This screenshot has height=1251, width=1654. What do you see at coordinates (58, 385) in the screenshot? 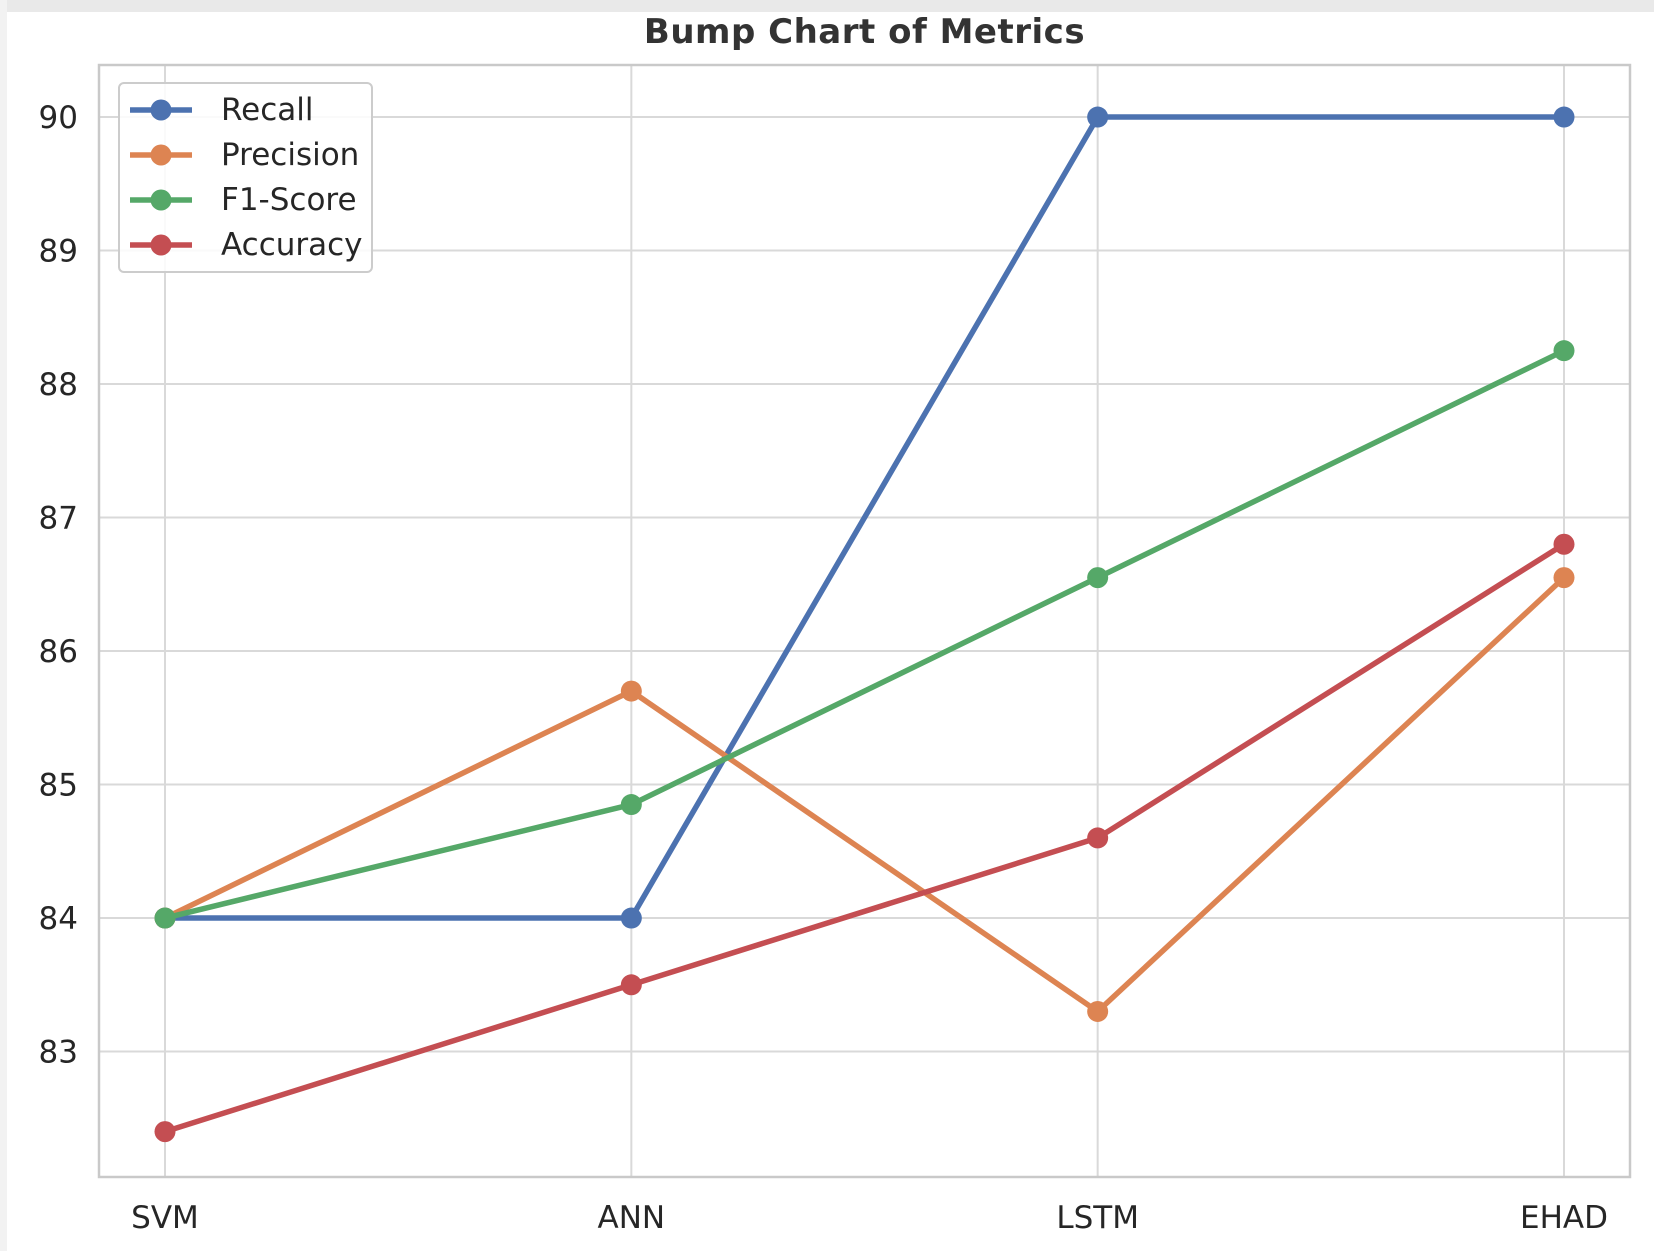
I see `y-tick-label: 88` at bounding box center [58, 385].